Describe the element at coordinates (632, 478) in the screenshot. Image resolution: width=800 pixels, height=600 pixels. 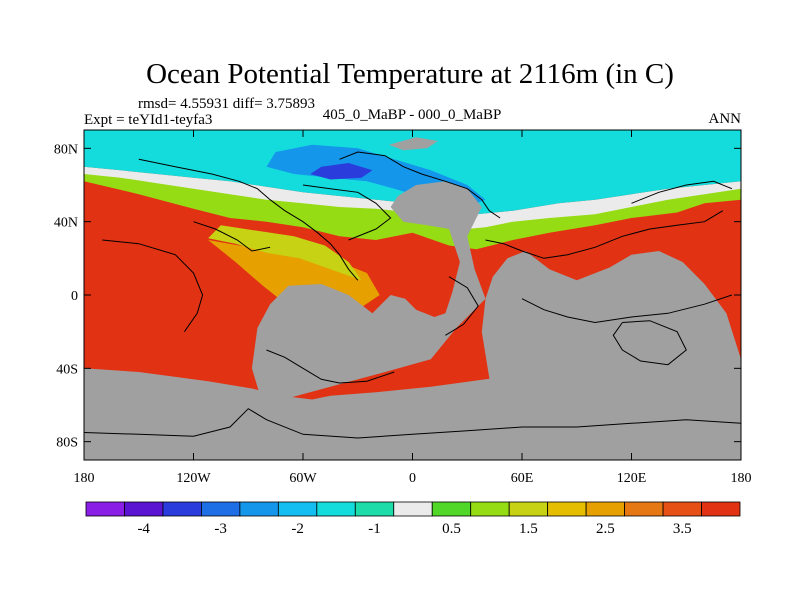
I see `x-tick-label: 120E` at that location.